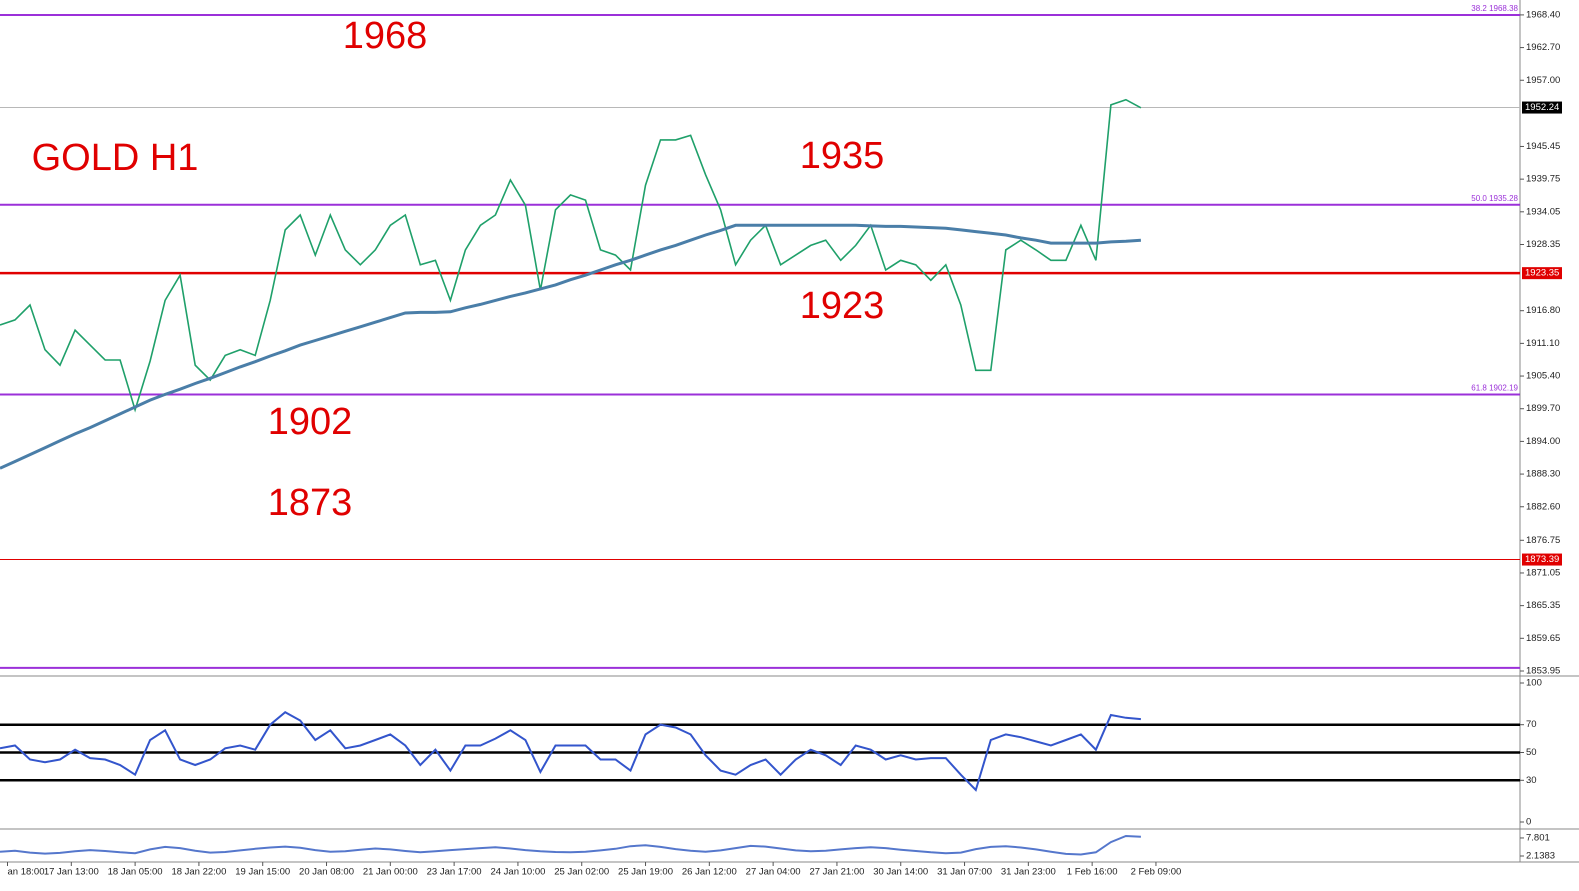  I want to click on x-tick-label: an 18:00, so click(26, 872).